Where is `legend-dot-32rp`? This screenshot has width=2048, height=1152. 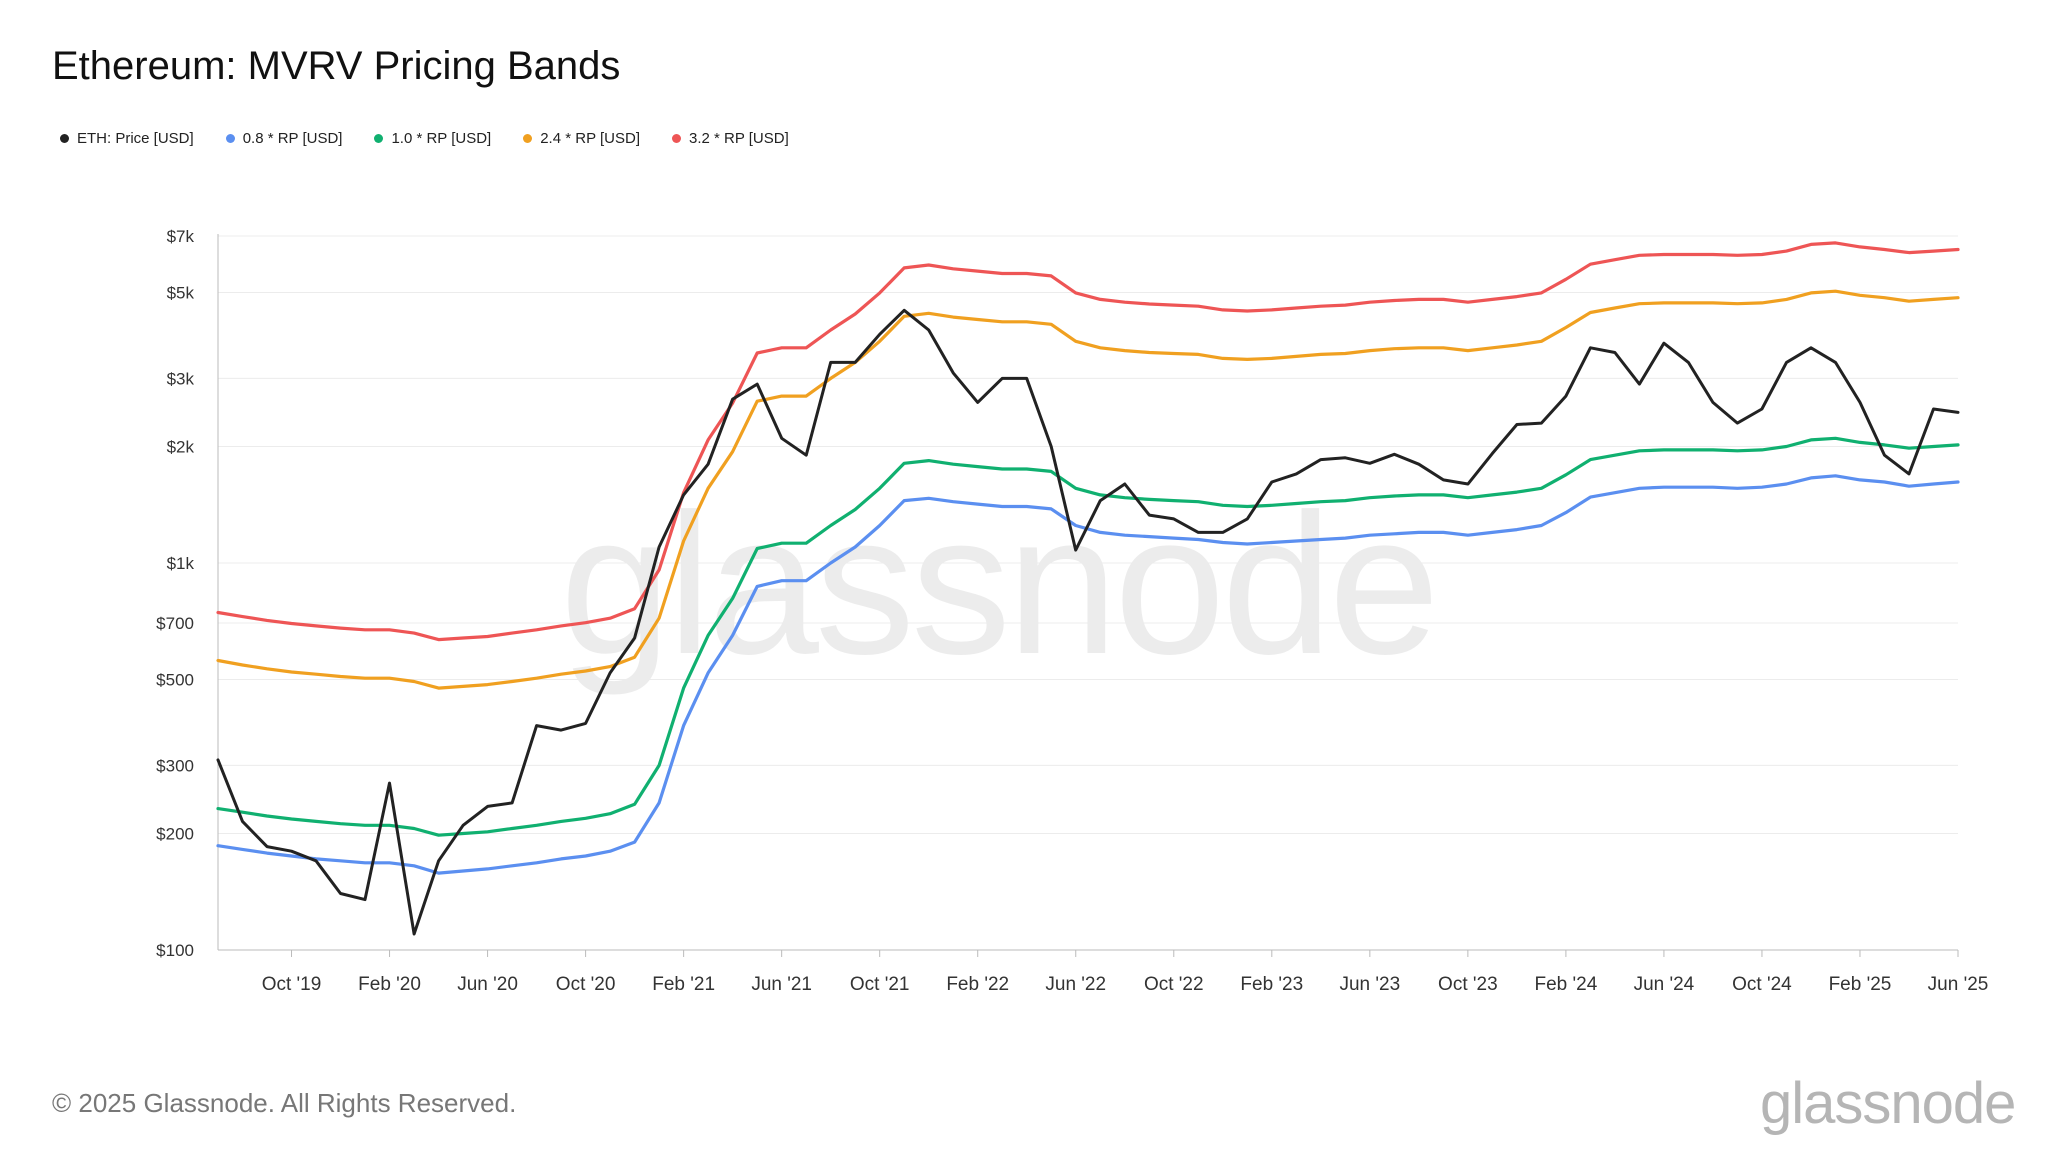 legend-dot-32rp is located at coordinates (676, 138).